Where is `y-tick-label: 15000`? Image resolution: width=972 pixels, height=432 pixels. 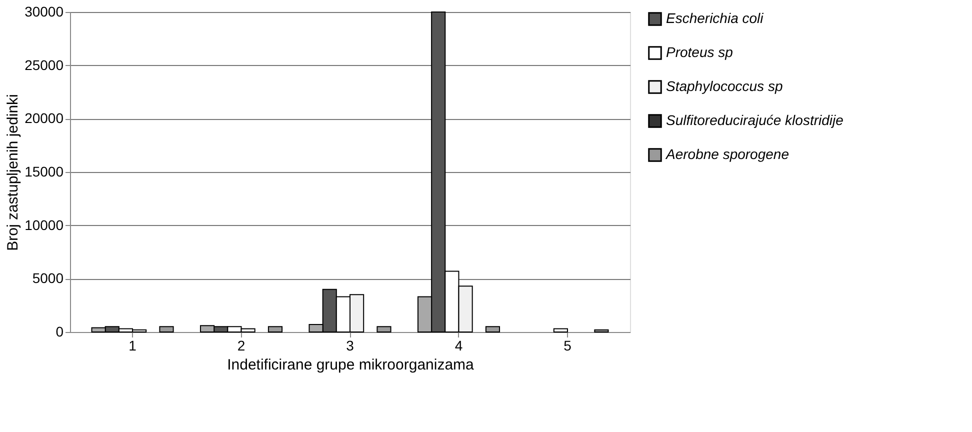 y-tick-label: 15000 is located at coordinates (44, 172).